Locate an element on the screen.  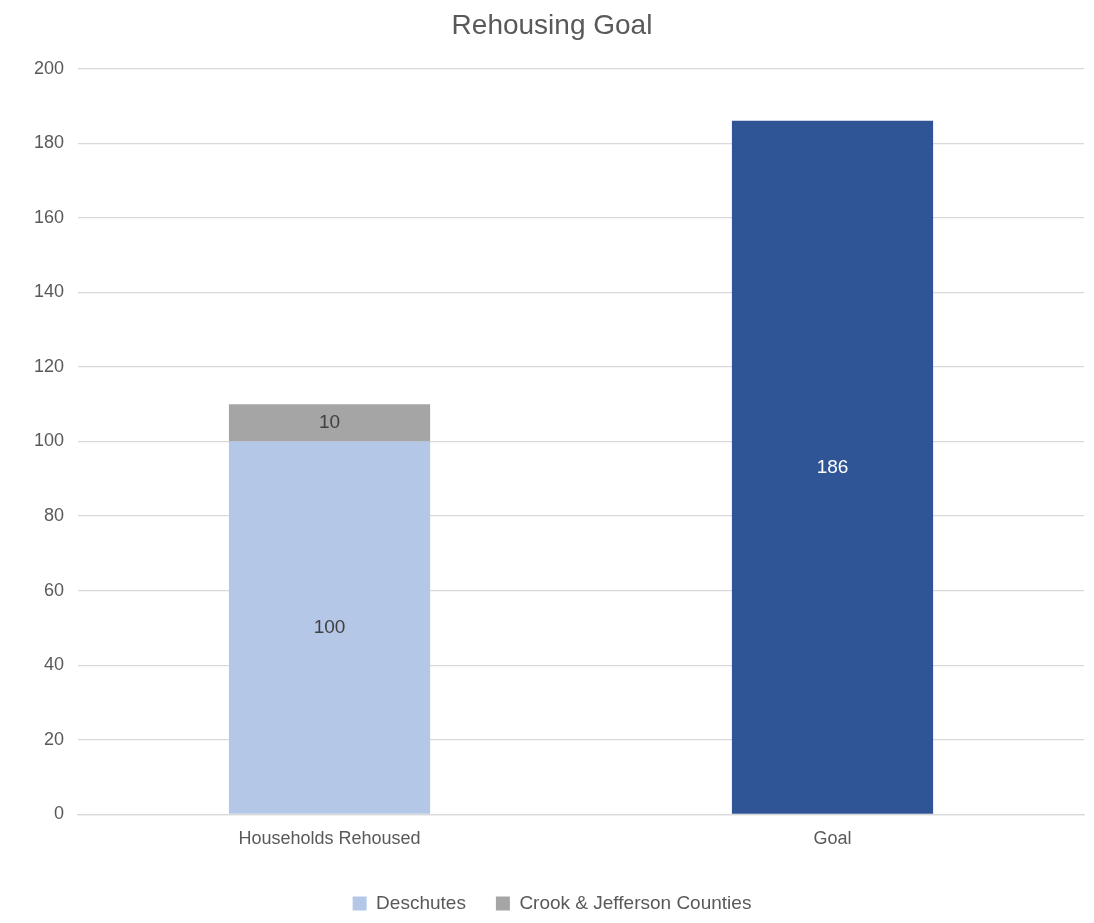
y-tick-label: 140 is located at coordinates (49, 291).